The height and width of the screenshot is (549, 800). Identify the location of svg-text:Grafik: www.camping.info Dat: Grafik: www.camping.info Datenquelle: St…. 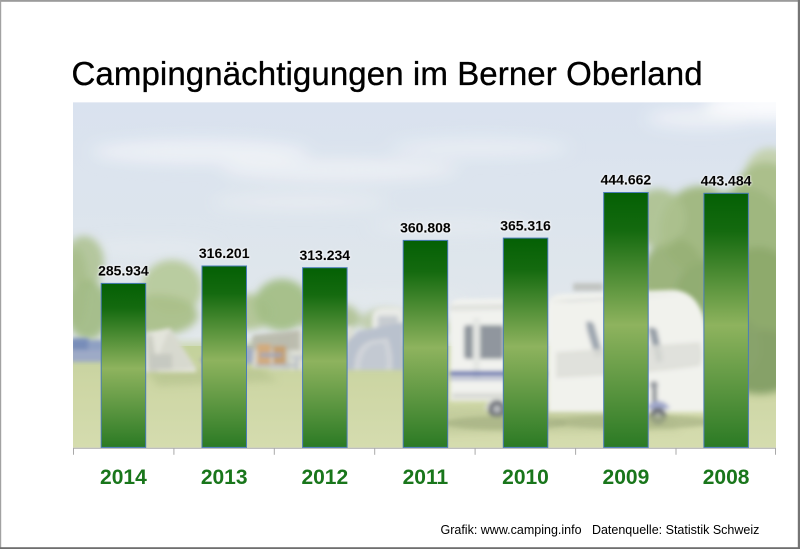
(600, 530).